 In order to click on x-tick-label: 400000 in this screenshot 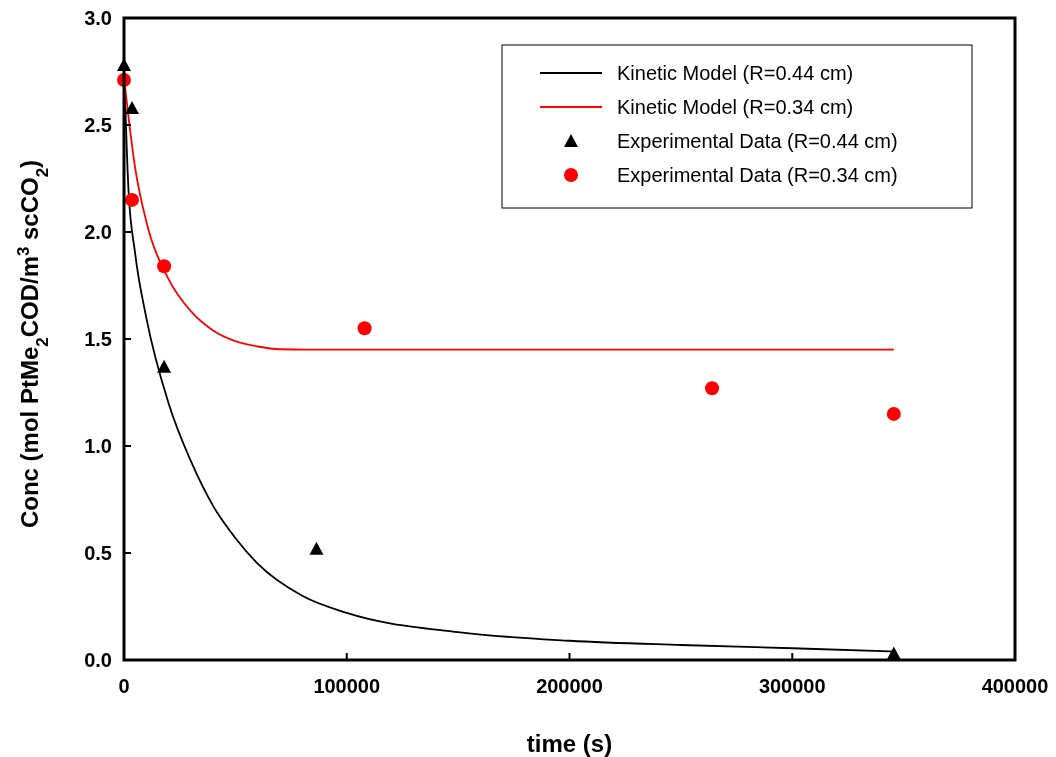, I will do `click(1015, 686)`.